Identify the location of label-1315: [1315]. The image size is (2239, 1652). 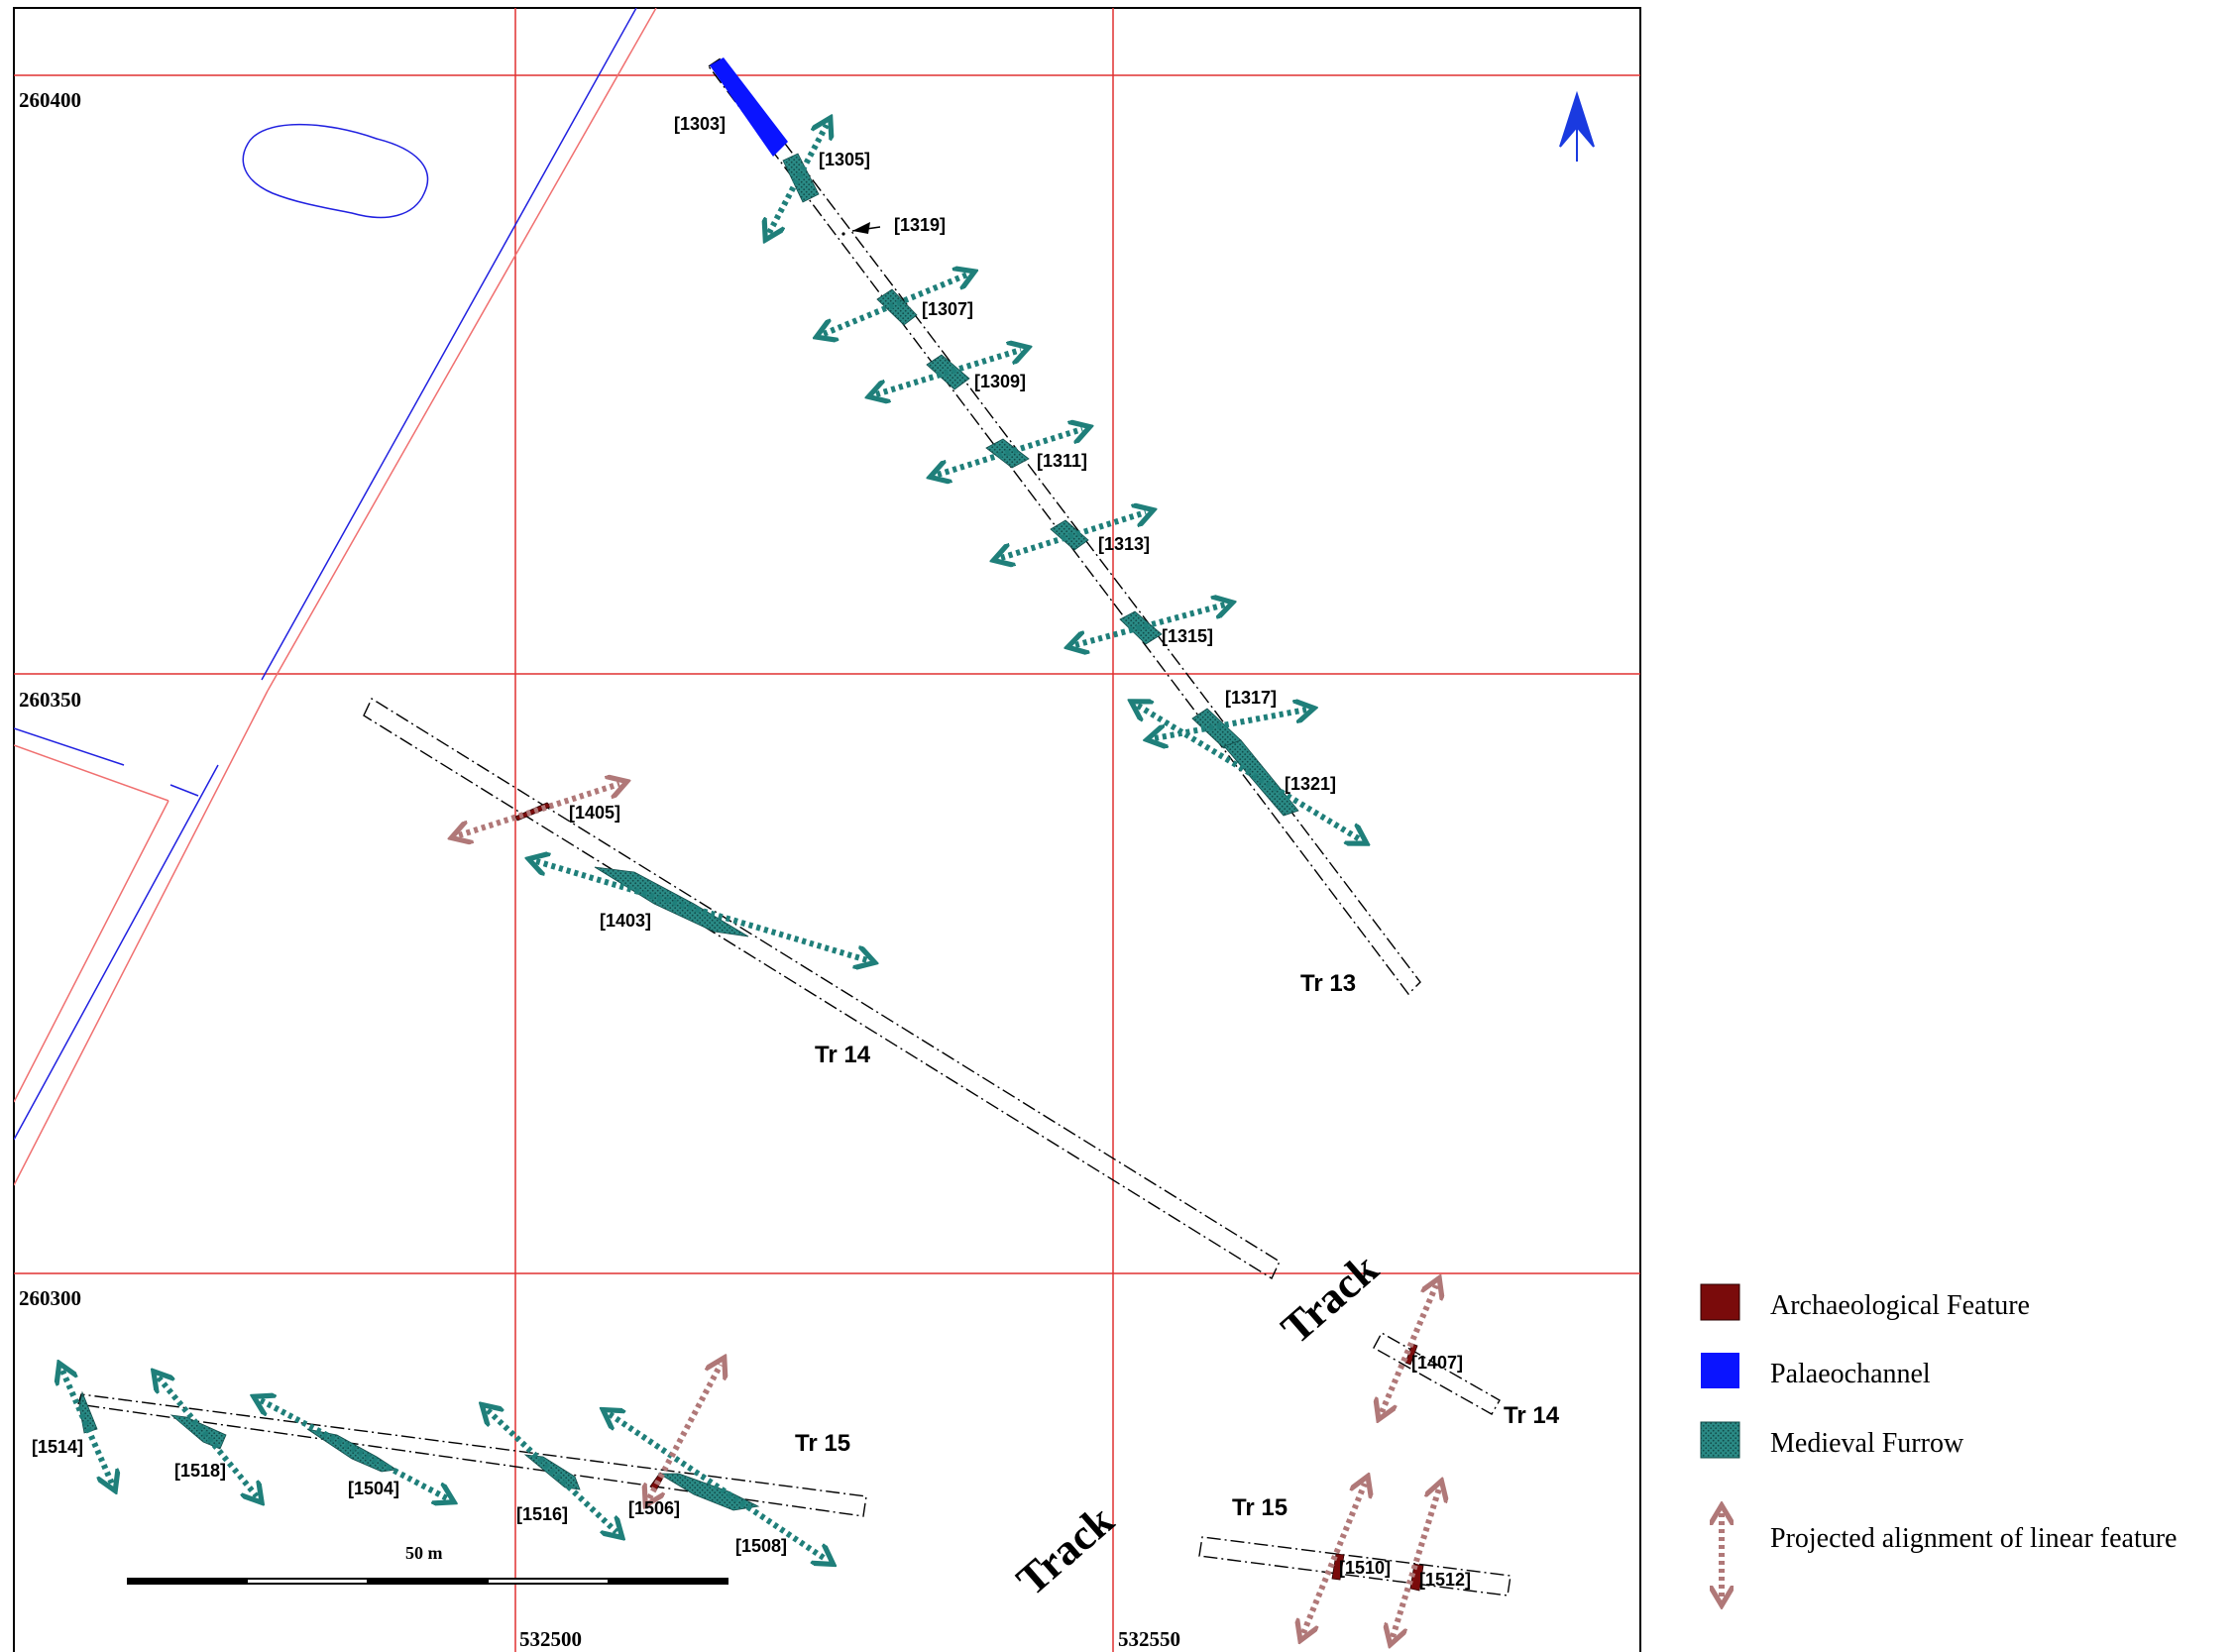
(1187, 636).